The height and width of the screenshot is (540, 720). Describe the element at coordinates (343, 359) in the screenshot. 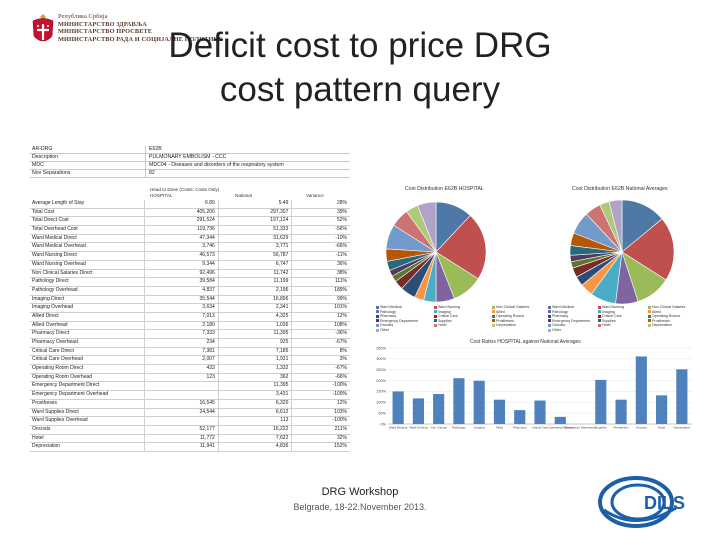

I see `value-cell: 3%` at that location.